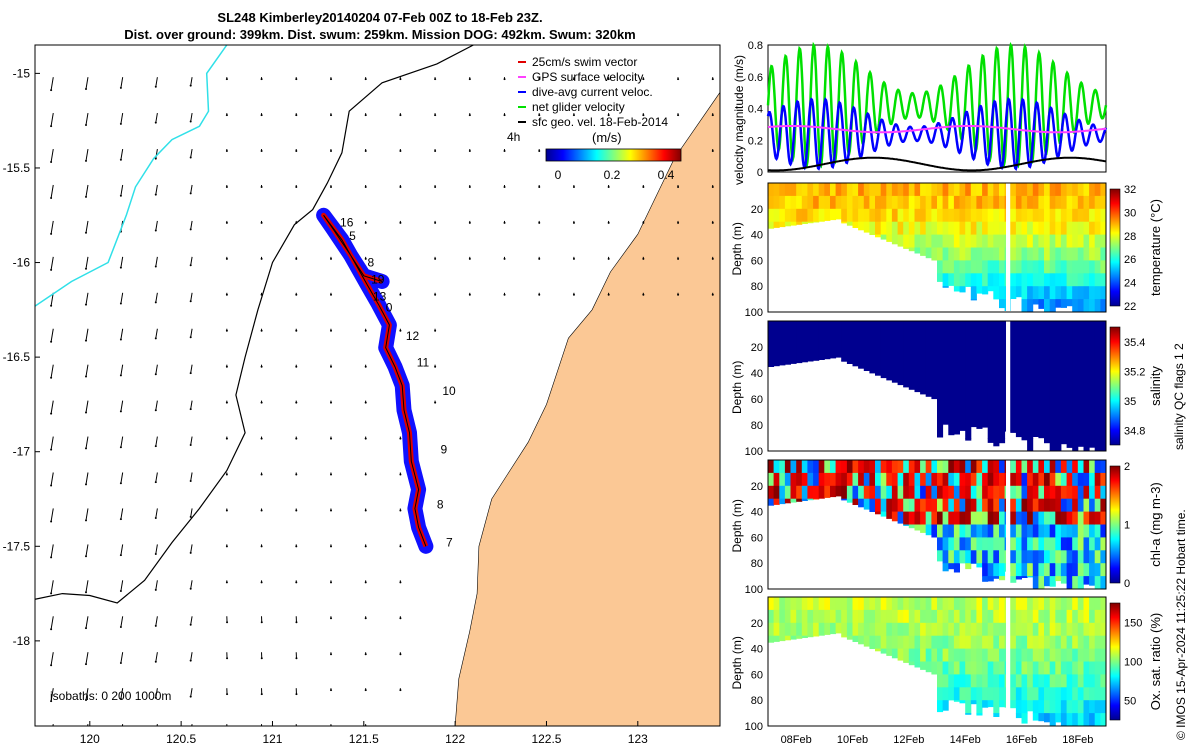 The image size is (1200, 750). What do you see at coordinates (1127, 584) in the screenshot?
I see `colorbar-tick-label: 0` at bounding box center [1127, 584].